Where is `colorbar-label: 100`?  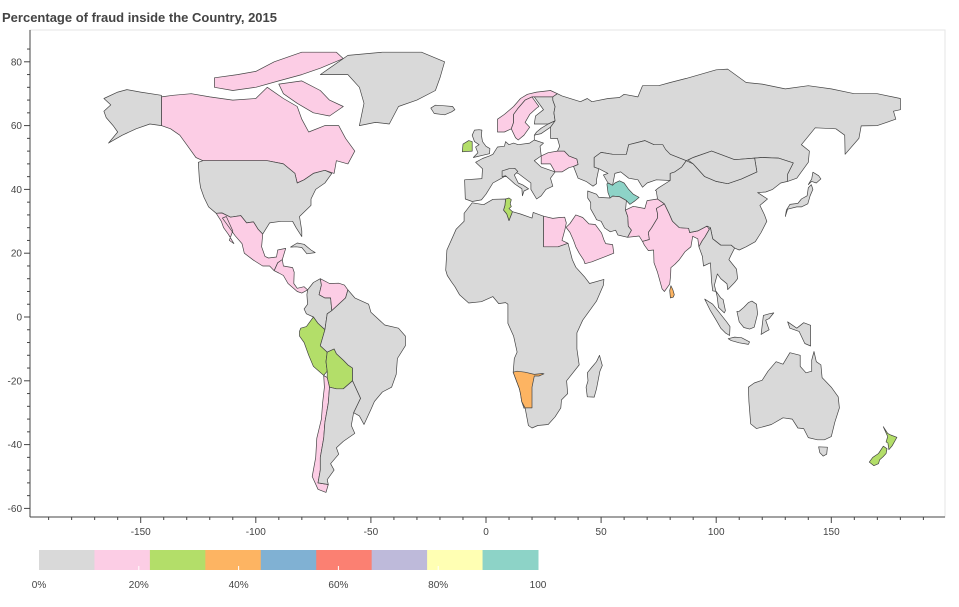
colorbar-label: 100 is located at coordinates (538, 585).